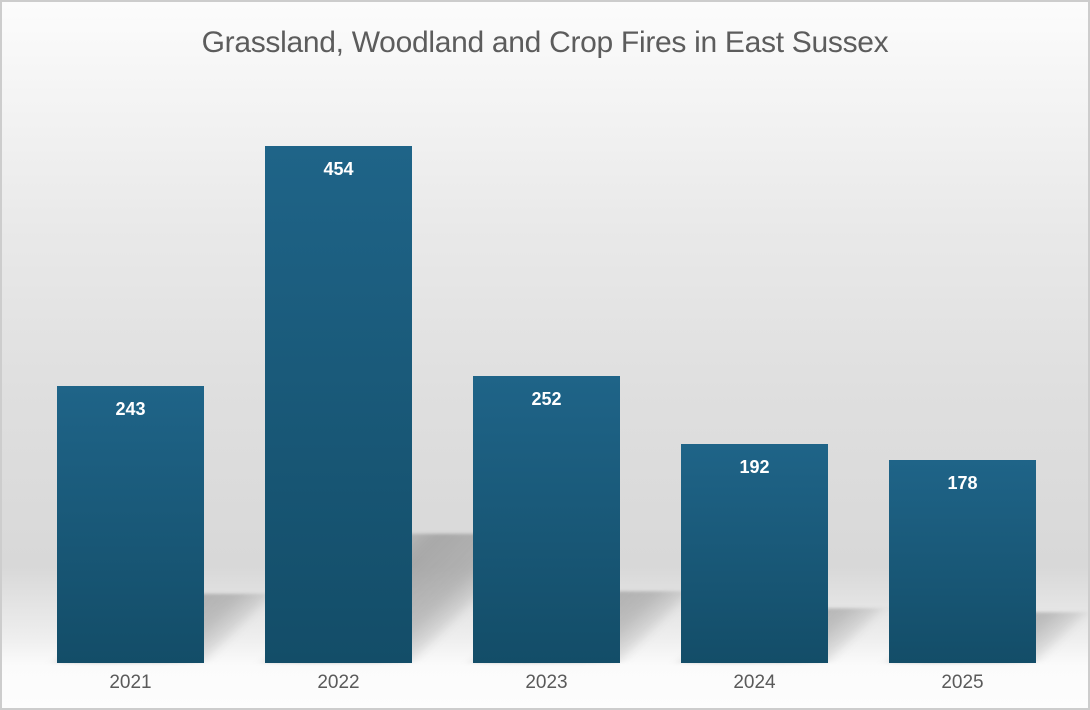 This screenshot has width=1090, height=710. What do you see at coordinates (338, 682) in the screenshot?
I see `x-axis-label: 2022` at bounding box center [338, 682].